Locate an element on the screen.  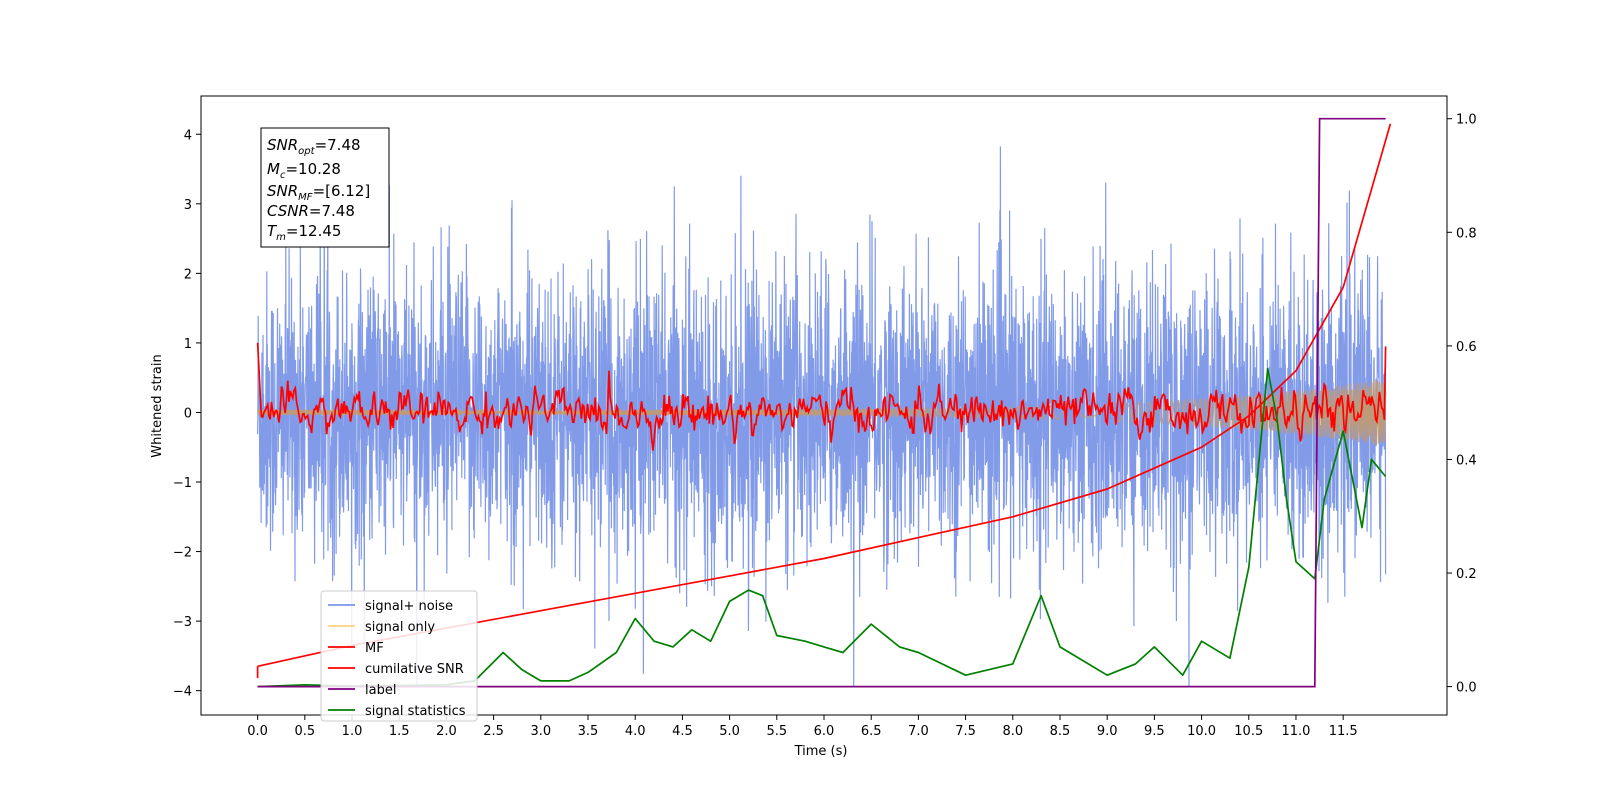
legend-label: signal+ noise is located at coordinates (409, 606).